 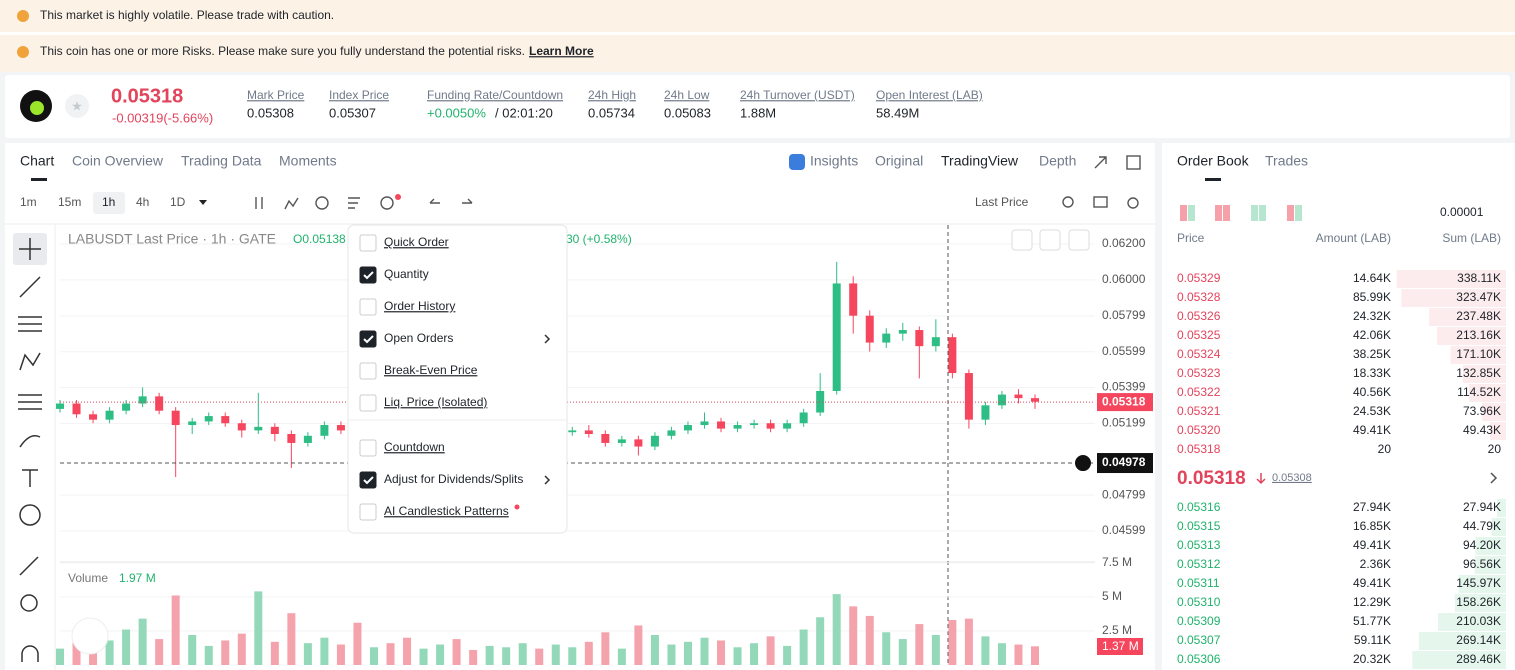 What do you see at coordinates (1083, 463) in the screenshot?
I see `crosshair-plus` at bounding box center [1083, 463].